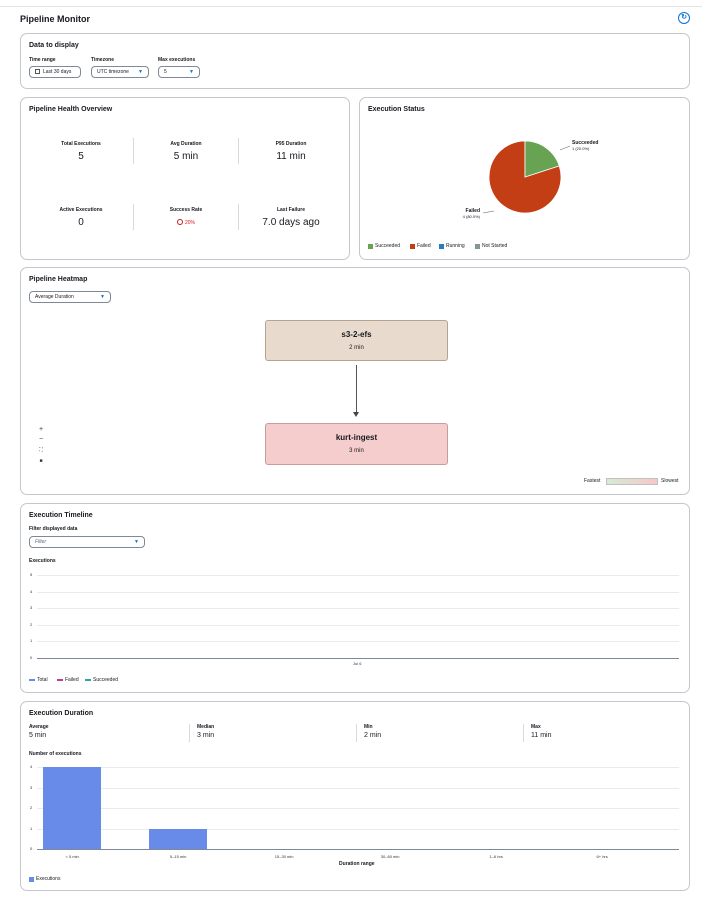 The image size is (702, 901). Describe the element at coordinates (179, 72) in the screenshot. I see `max-executions-select: 5 ▼` at that location.